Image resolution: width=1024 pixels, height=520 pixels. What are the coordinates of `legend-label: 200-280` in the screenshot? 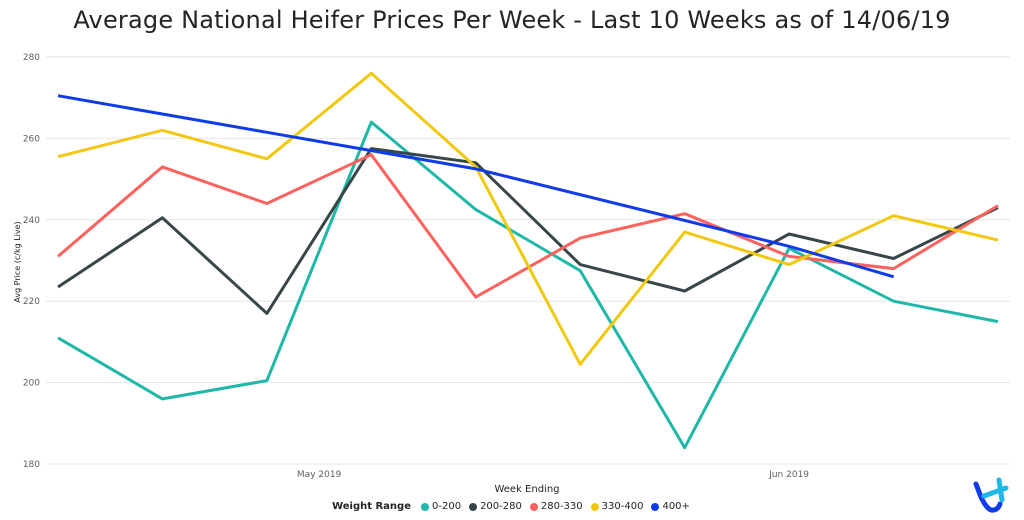 It's located at (501, 506).